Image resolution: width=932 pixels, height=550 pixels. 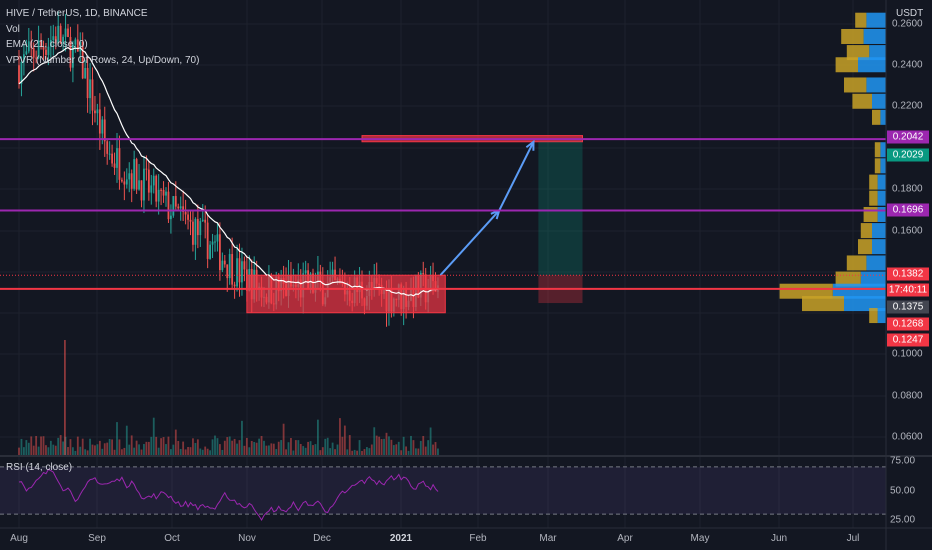 I want to click on price-tag-resistance-top: 0.2042, so click(x=908, y=137).